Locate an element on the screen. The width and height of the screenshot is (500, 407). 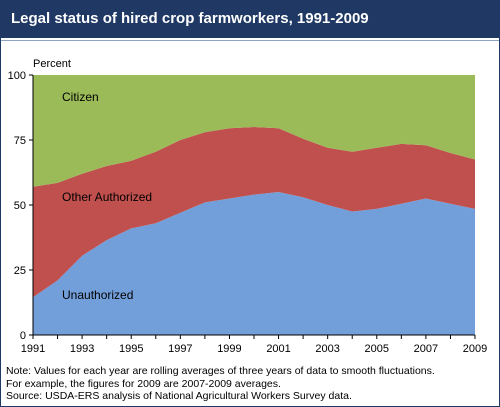
y-tick-label: 100 is located at coordinates (17, 76).